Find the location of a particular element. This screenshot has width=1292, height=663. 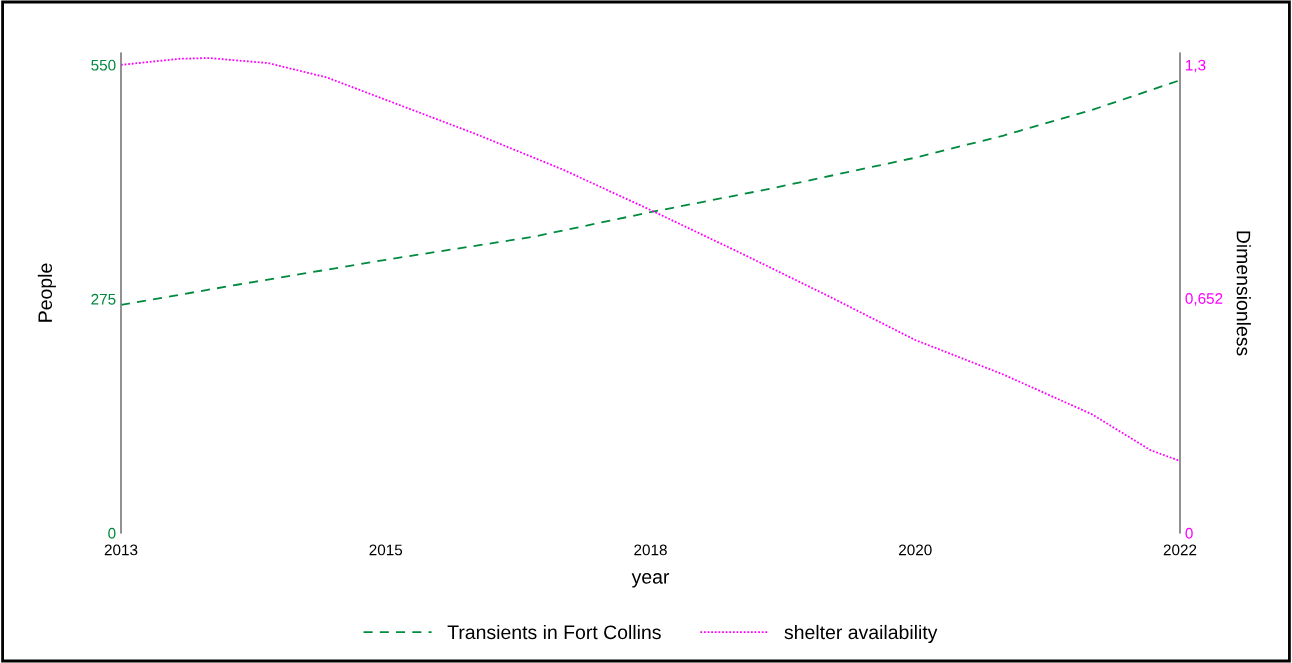

x-tick-label: 2022 is located at coordinates (1180, 550).